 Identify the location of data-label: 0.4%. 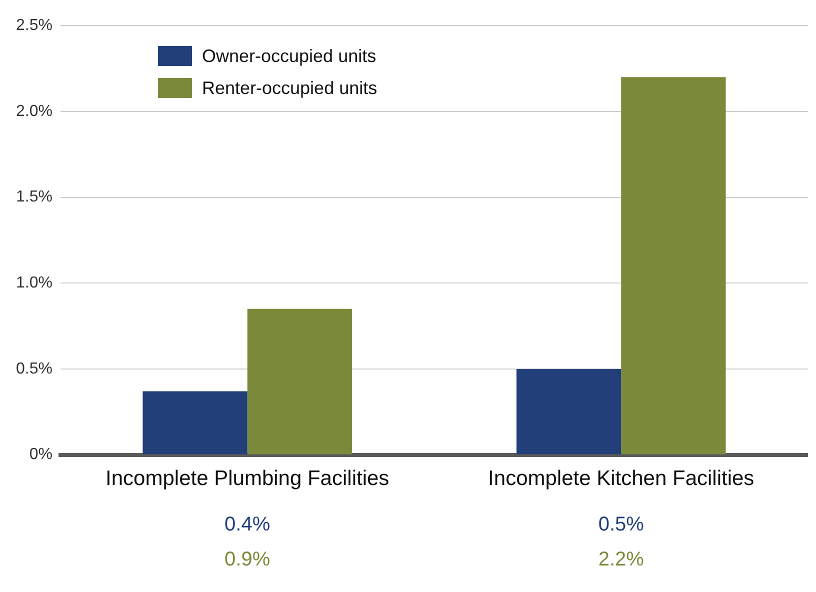
(247, 524).